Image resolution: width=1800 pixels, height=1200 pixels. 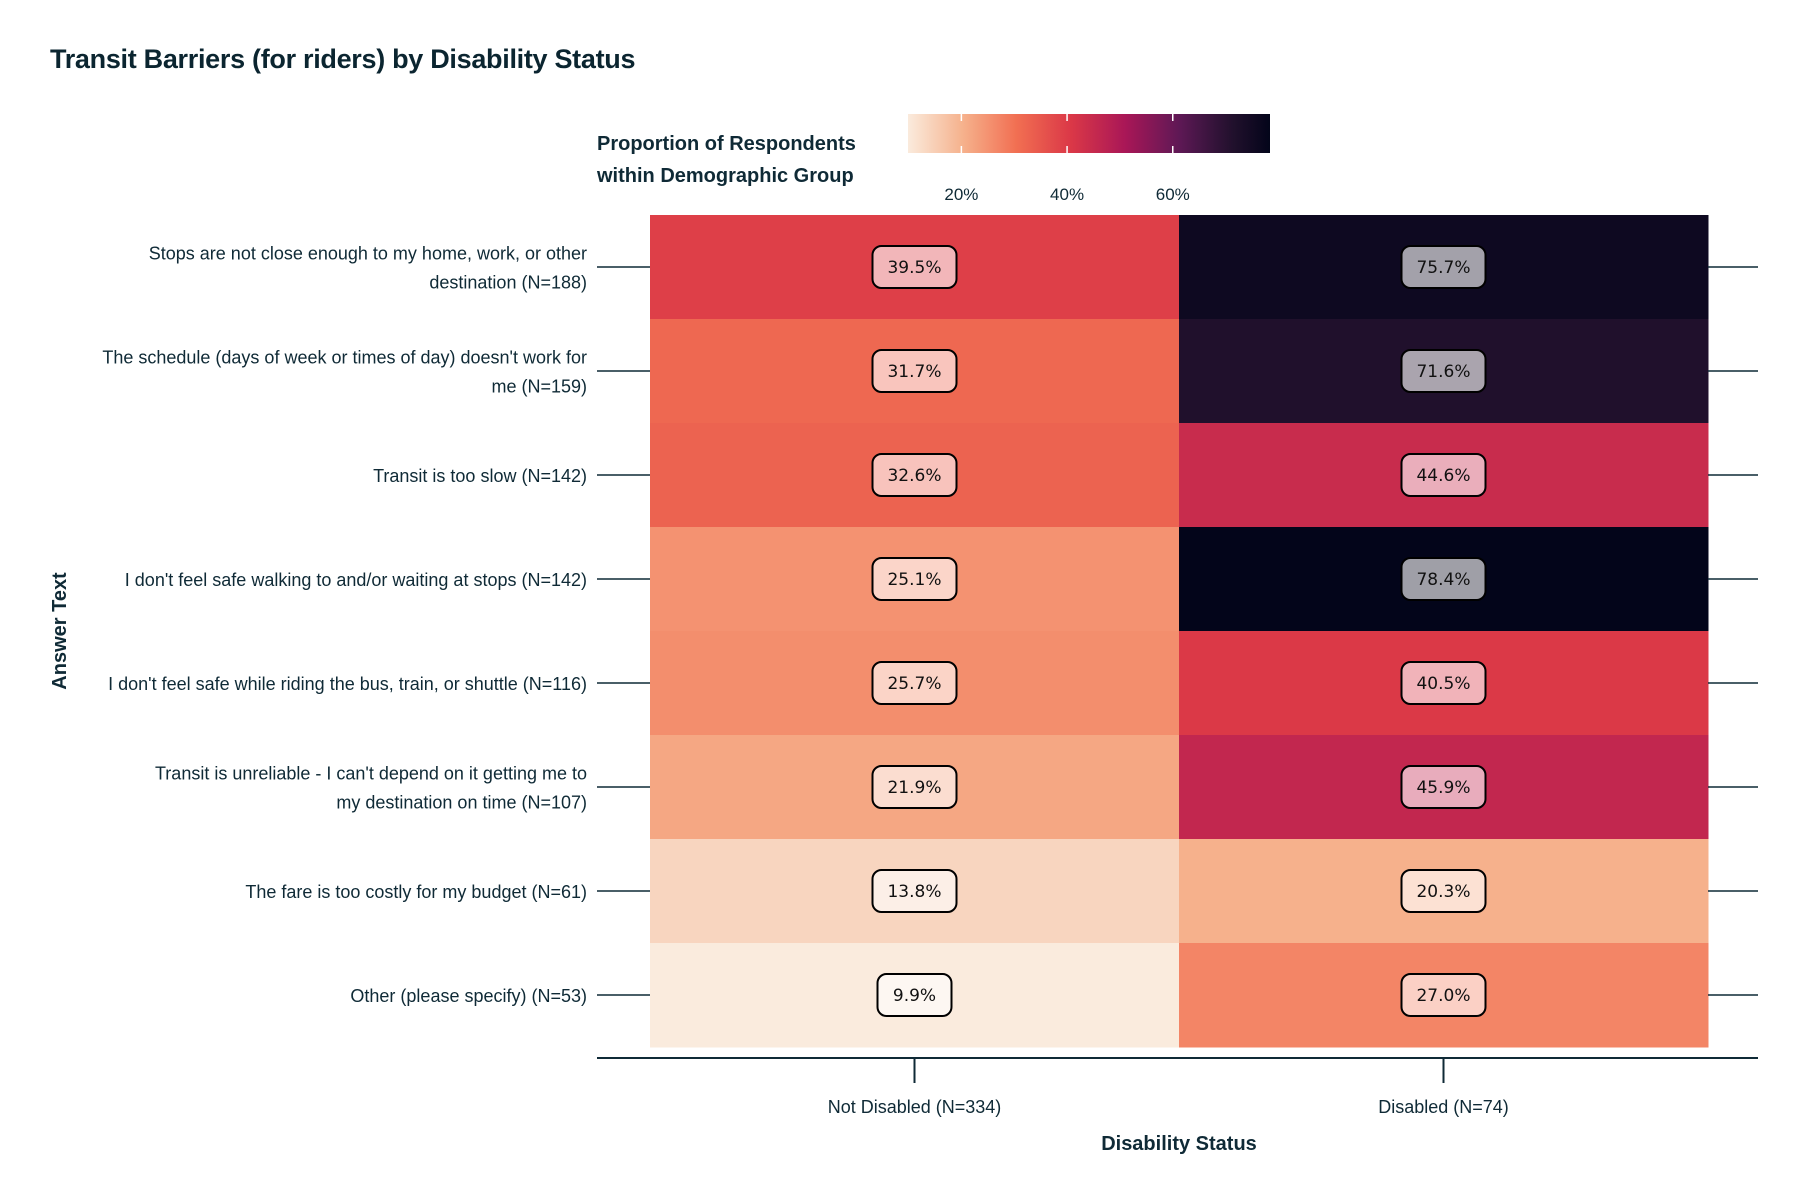 I want to click on ytick-label: Other (please specify) (N=53), so click(x=468, y=996).